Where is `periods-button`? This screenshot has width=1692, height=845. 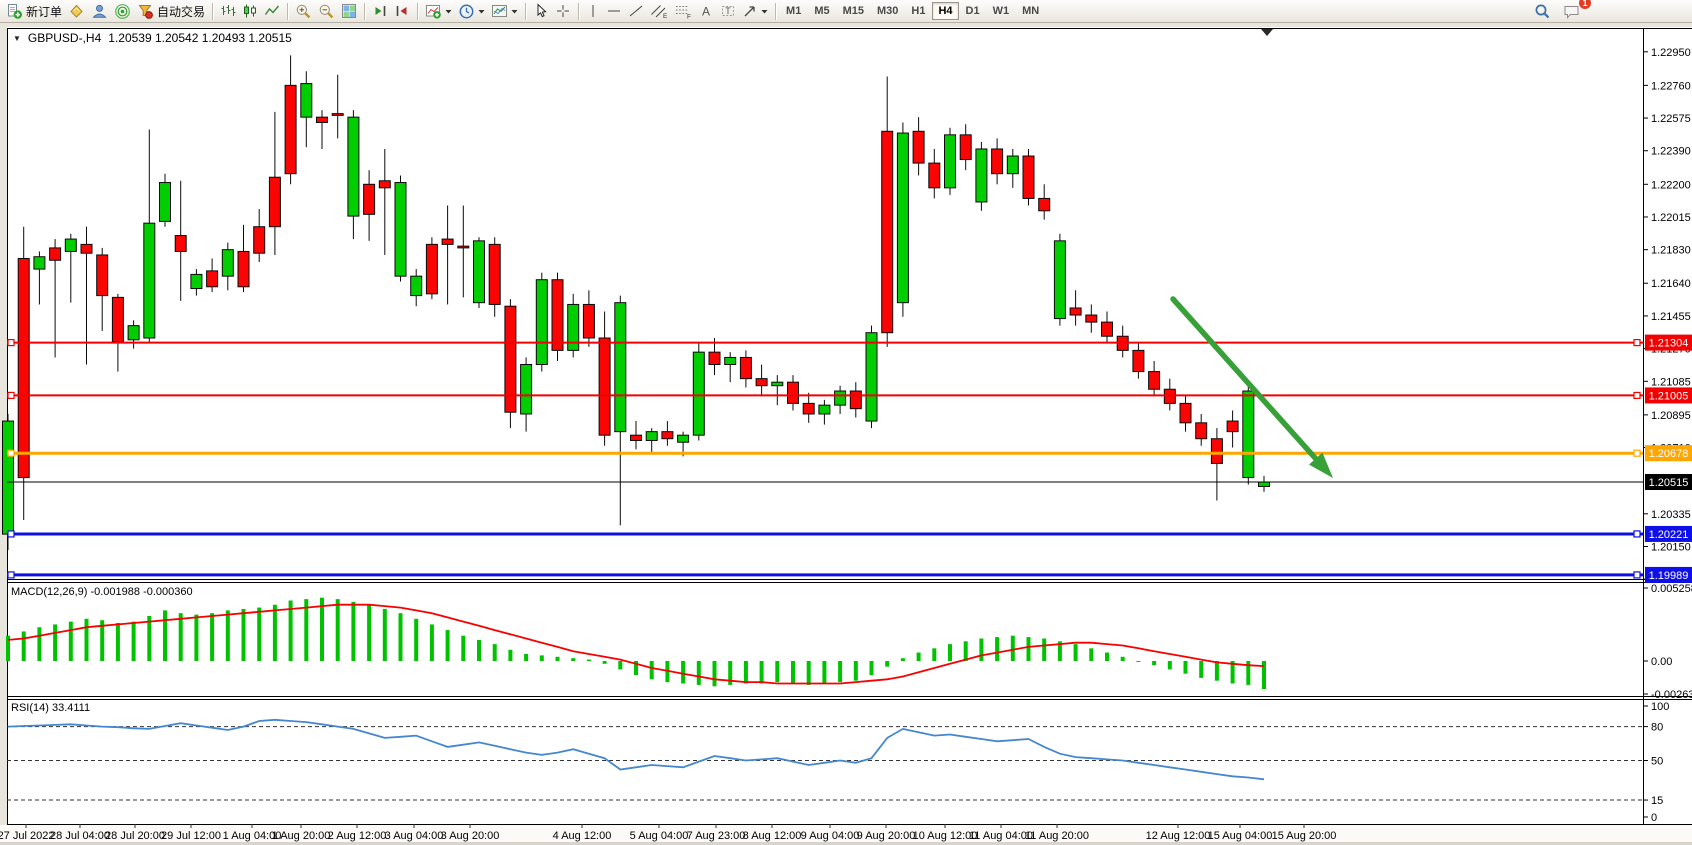 periods-button is located at coordinates (471, 11).